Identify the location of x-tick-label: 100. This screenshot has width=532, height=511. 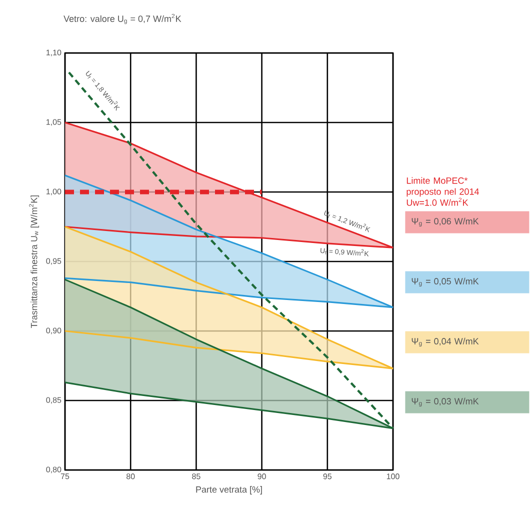
(393, 477).